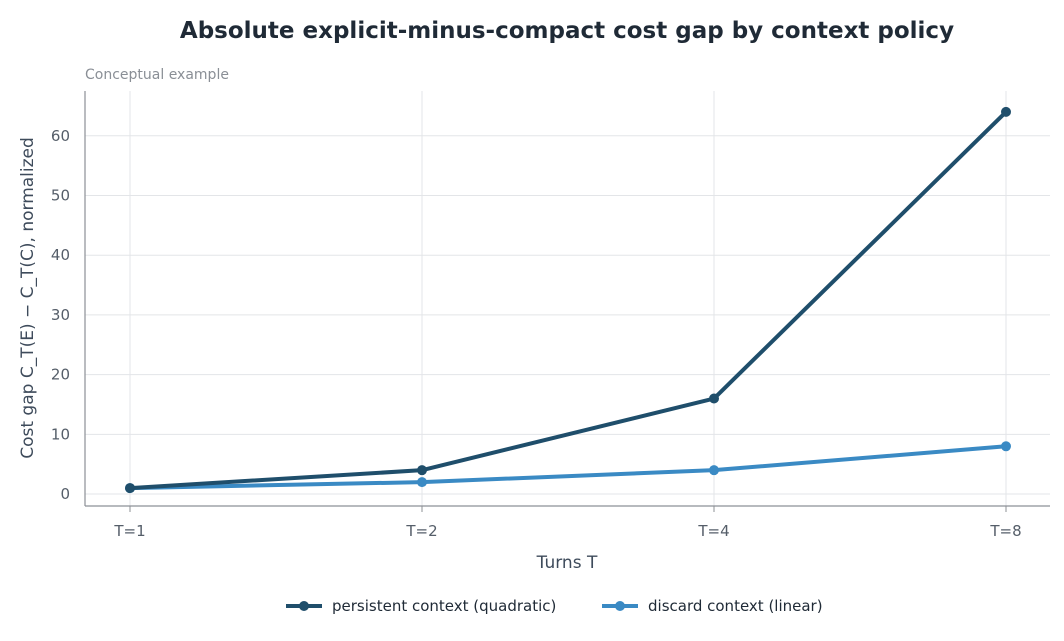 The image size is (1064, 641). What do you see at coordinates (567, 563) in the screenshot?
I see `x-axis-title: Turns T` at bounding box center [567, 563].